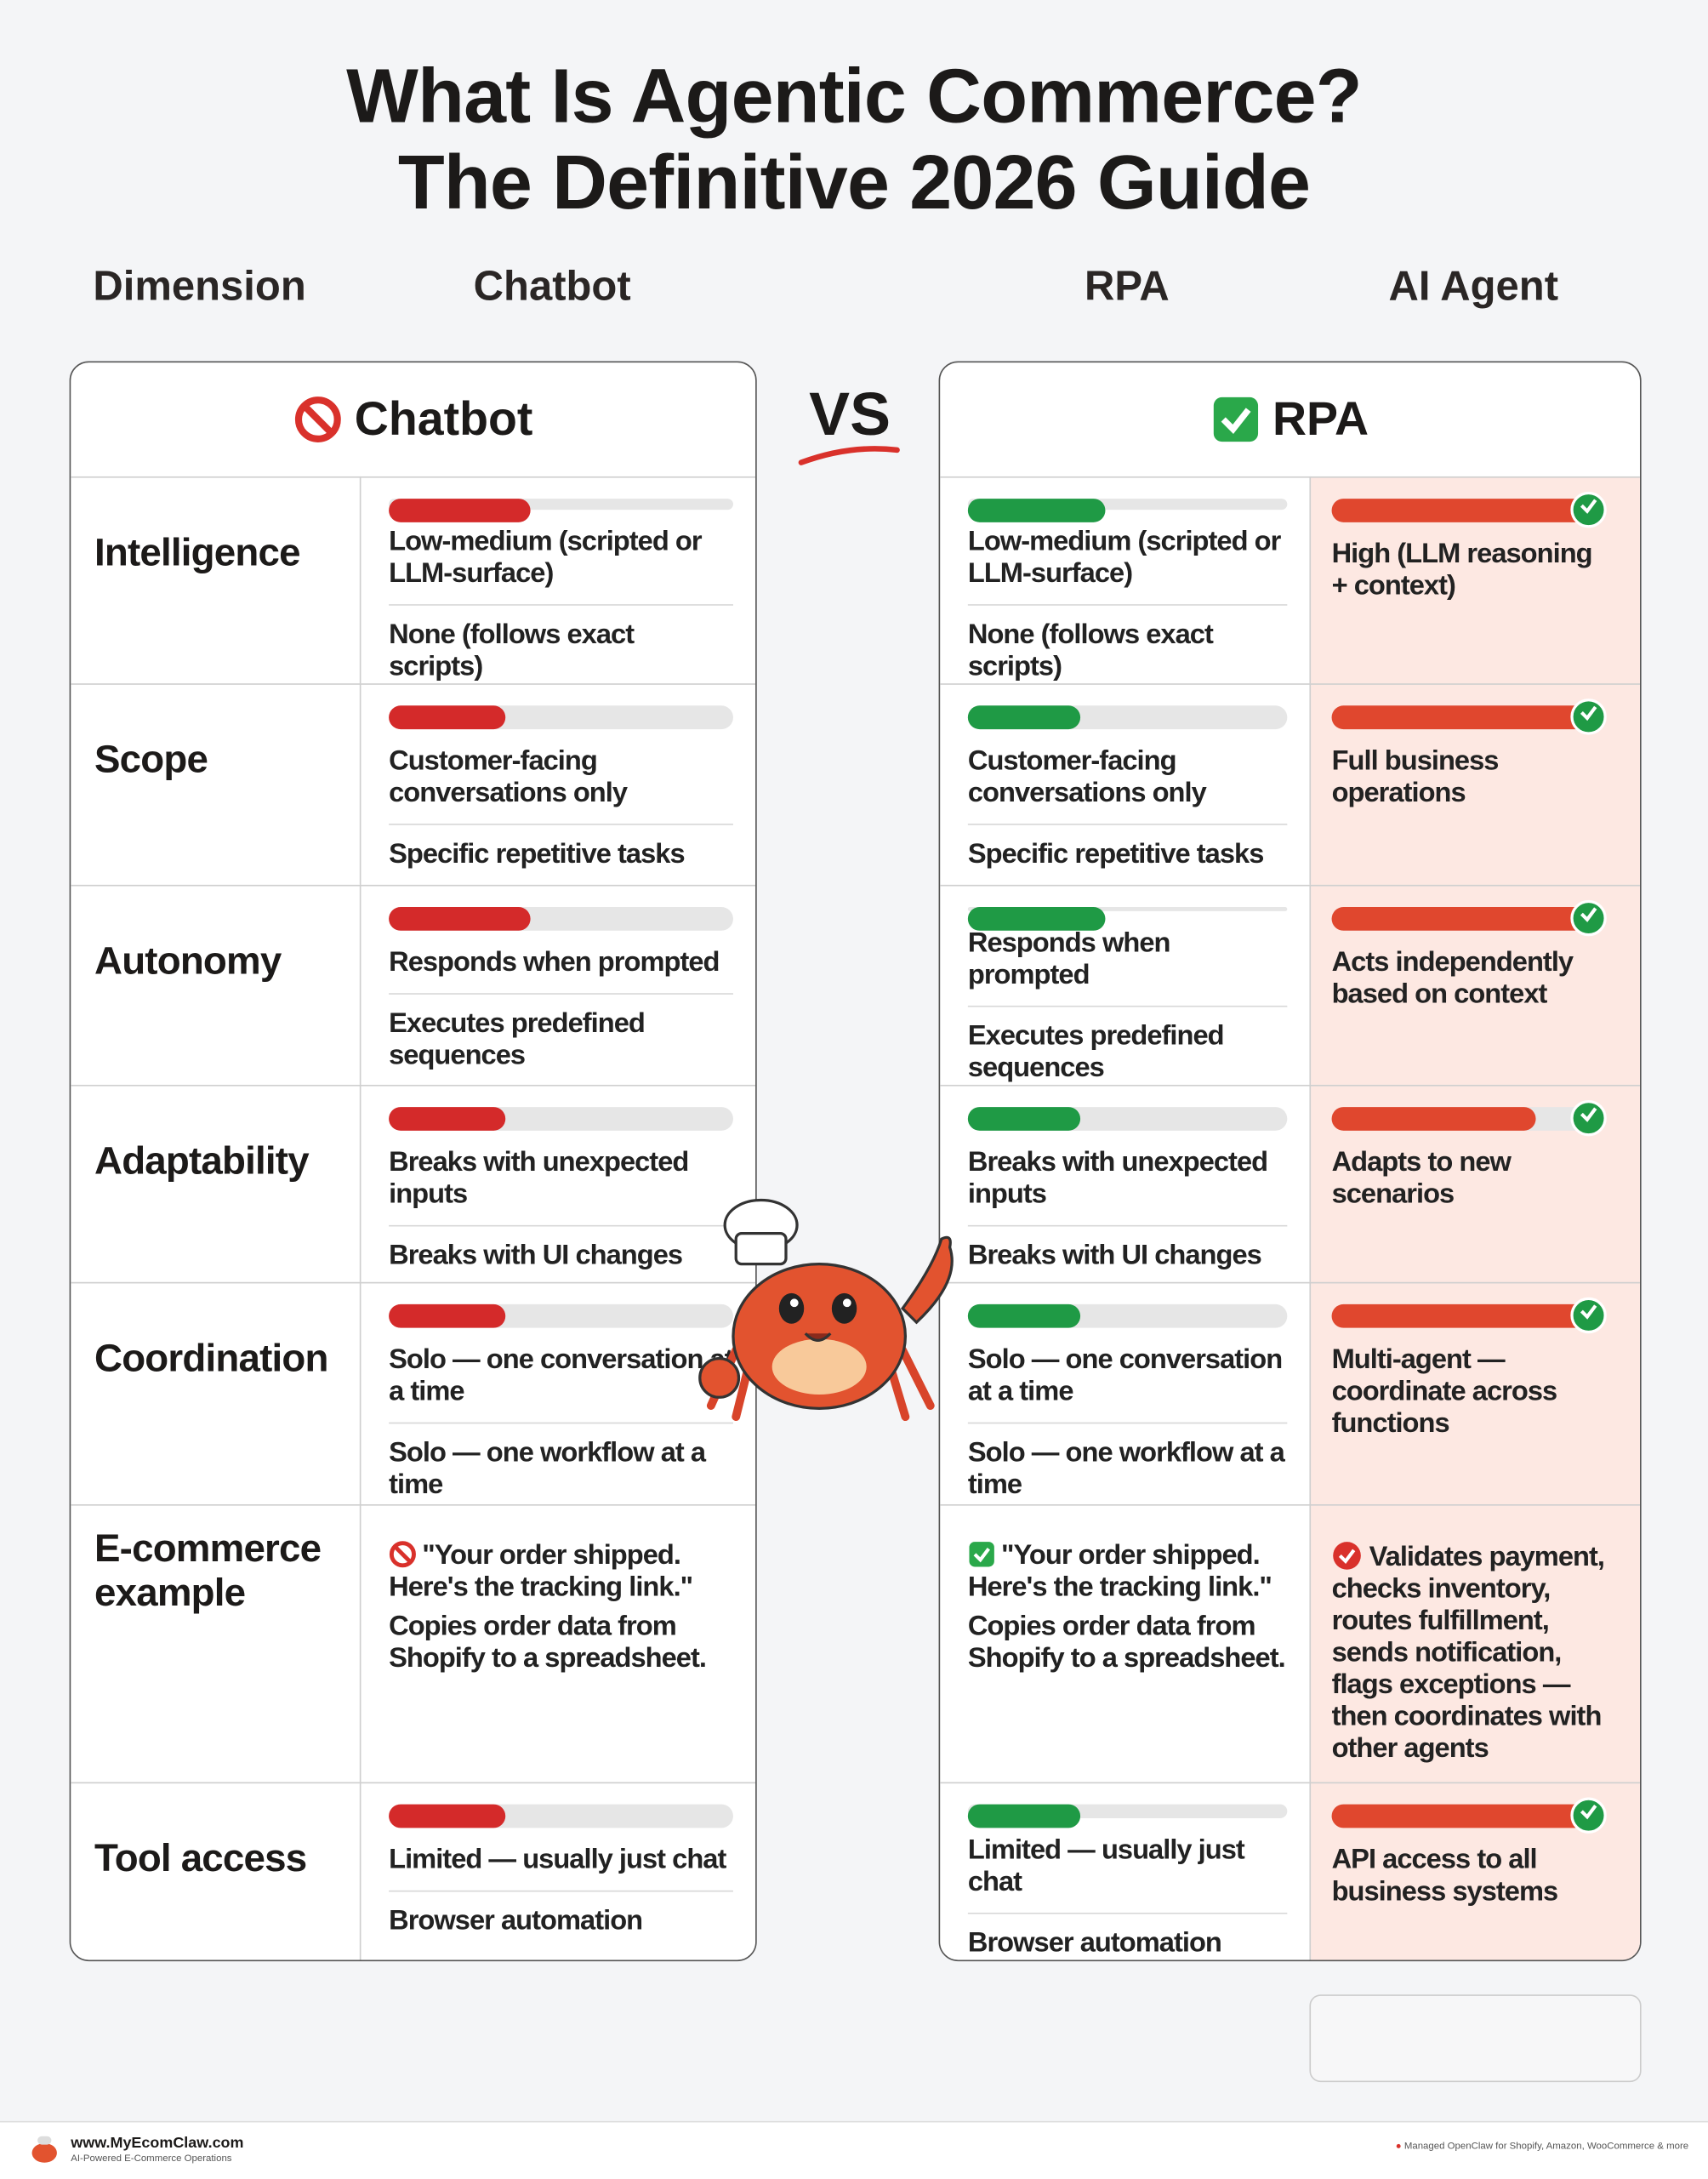 This screenshot has width=1708, height=2179. What do you see at coordinates (151, 759) in the screenshot?
I see `dimension-label: Scope` at bounding box center [151, 759].